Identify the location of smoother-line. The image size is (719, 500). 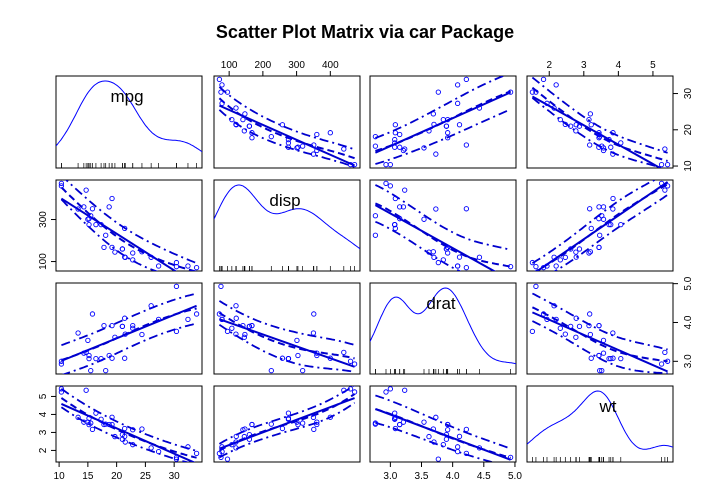
(286, 335).